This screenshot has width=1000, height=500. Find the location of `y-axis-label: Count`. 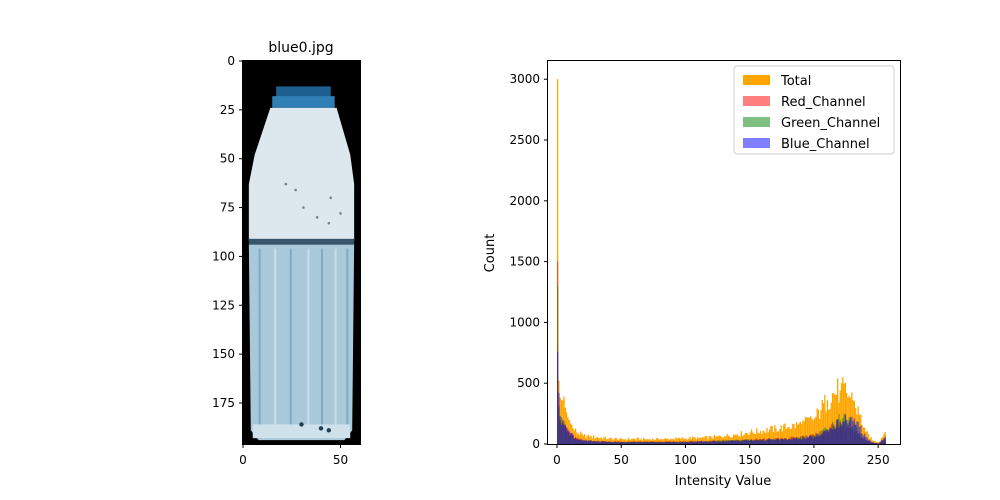

y-axis-label: Count is located at coordinates (490, 253).